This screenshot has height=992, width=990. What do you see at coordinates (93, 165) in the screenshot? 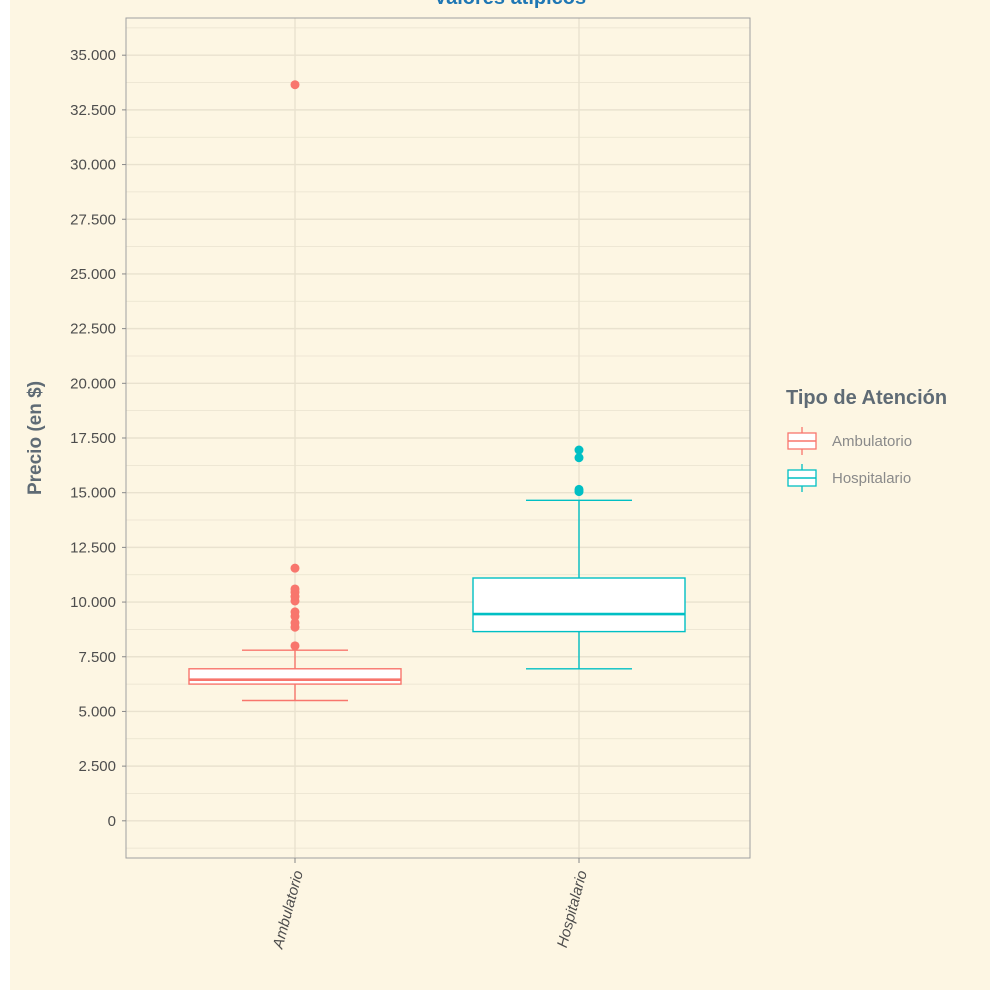
I see `y-tick-label: 30.000` at bounding box center [93, 165].